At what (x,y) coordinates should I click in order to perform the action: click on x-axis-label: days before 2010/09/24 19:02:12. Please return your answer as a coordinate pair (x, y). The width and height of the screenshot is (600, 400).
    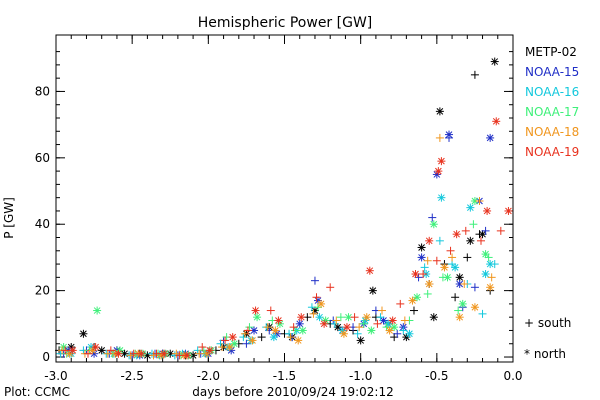
    Looking at the image, I should click on (292, 392).